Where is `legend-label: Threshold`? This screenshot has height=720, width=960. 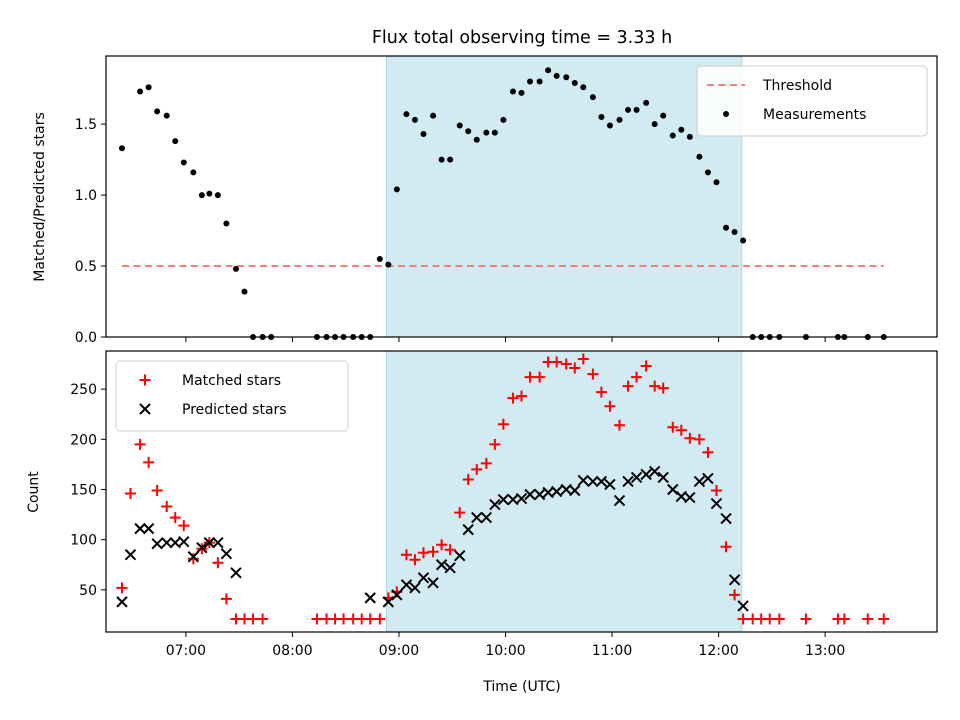
legend-label: Threshold is located at coordinates (797, 86).